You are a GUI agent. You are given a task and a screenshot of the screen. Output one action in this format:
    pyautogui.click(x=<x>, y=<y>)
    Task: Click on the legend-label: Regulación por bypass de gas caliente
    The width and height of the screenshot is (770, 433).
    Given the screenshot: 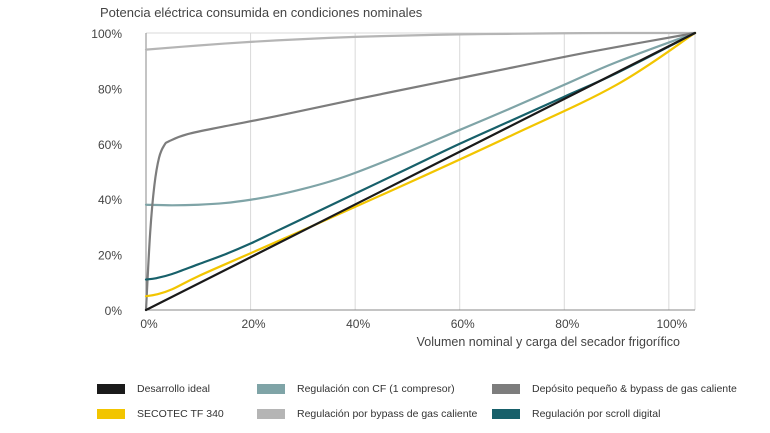 What is the action you would take?
    pyautogui.click(x=387, y=414)
    